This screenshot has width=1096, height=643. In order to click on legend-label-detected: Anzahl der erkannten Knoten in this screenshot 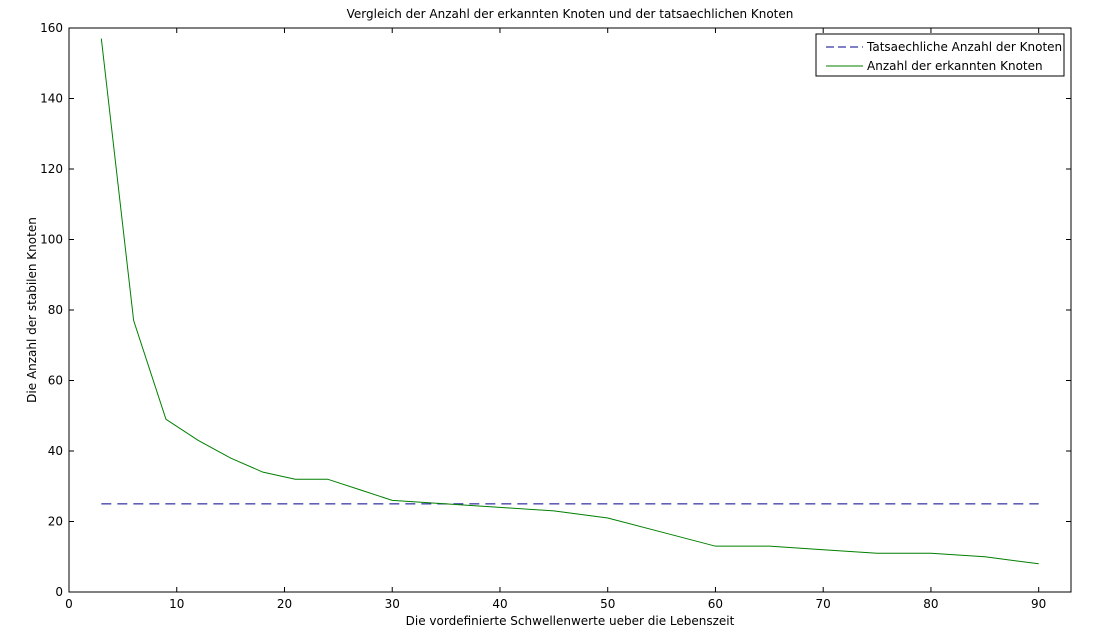, I will do `click(955, 66)`.